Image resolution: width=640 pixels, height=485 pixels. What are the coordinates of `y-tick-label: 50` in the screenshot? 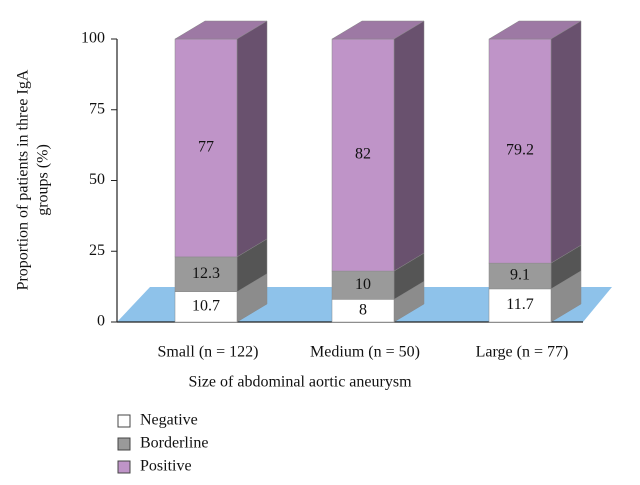 It's located at (97, 179).